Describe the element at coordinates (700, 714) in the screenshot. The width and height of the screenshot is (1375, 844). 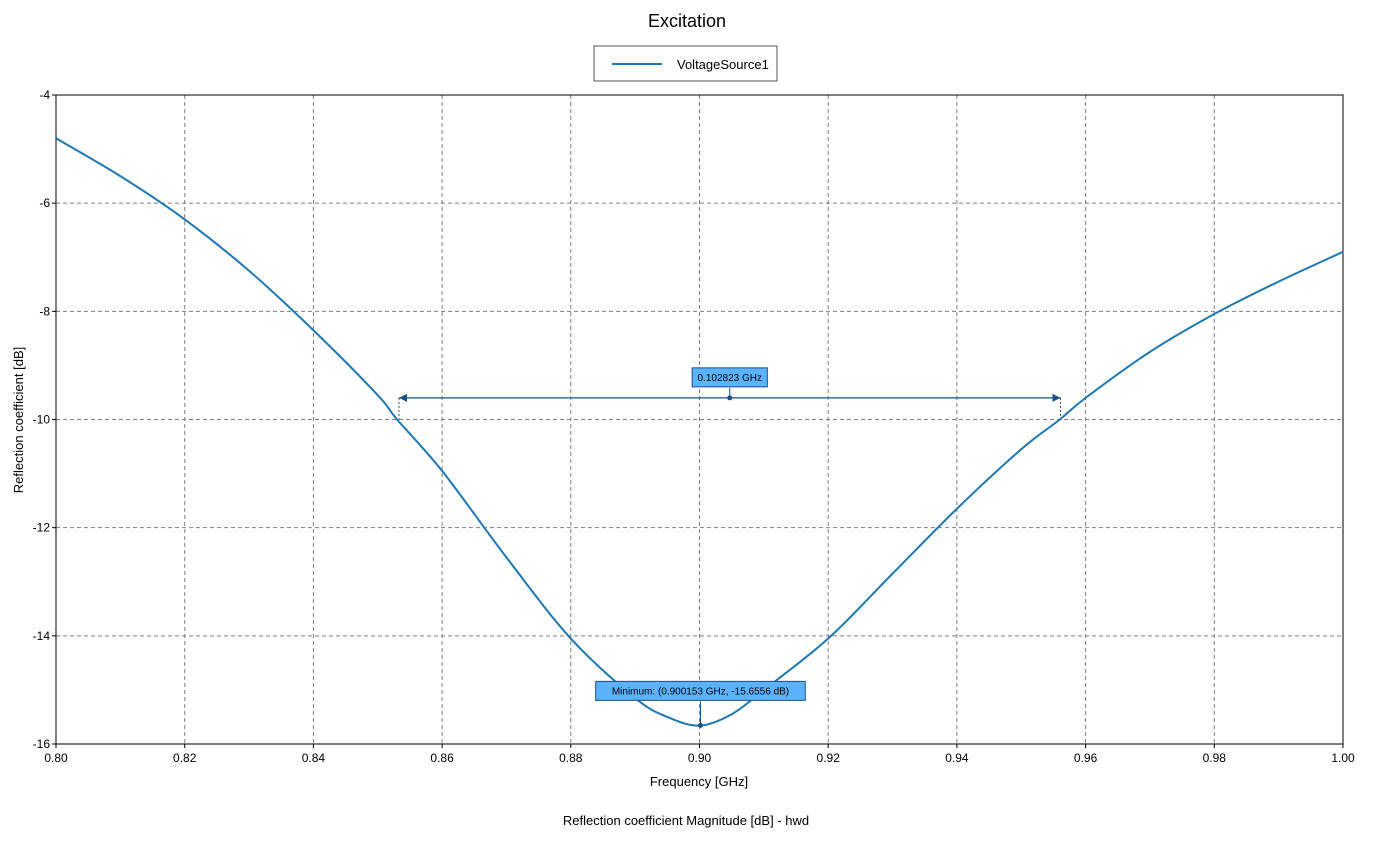
I see `minimum-marker` at that location.